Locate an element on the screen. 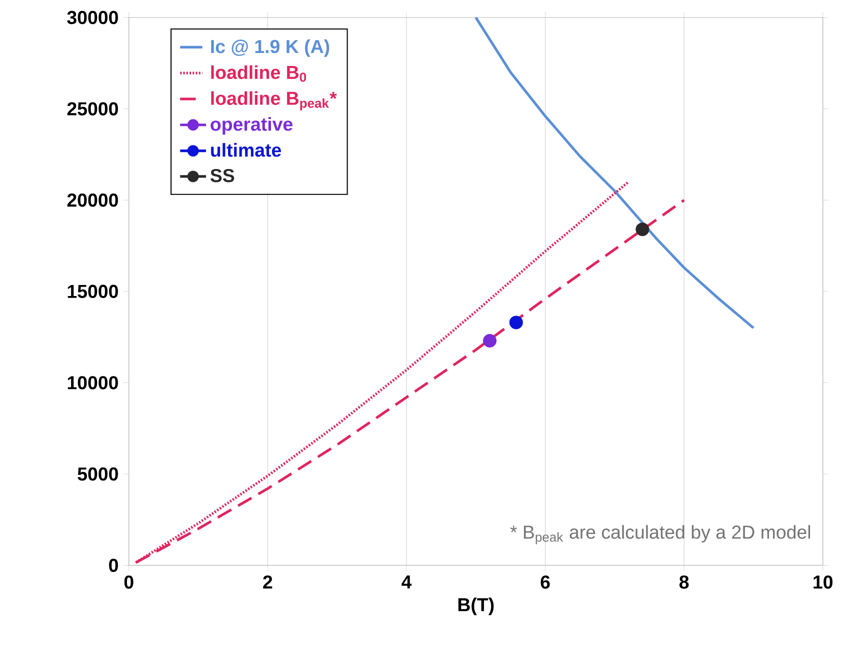 The width and height of the screenshot is (856, 663). legend-label: loadline B$_{peak}$* is located at coordinates (274, 101).